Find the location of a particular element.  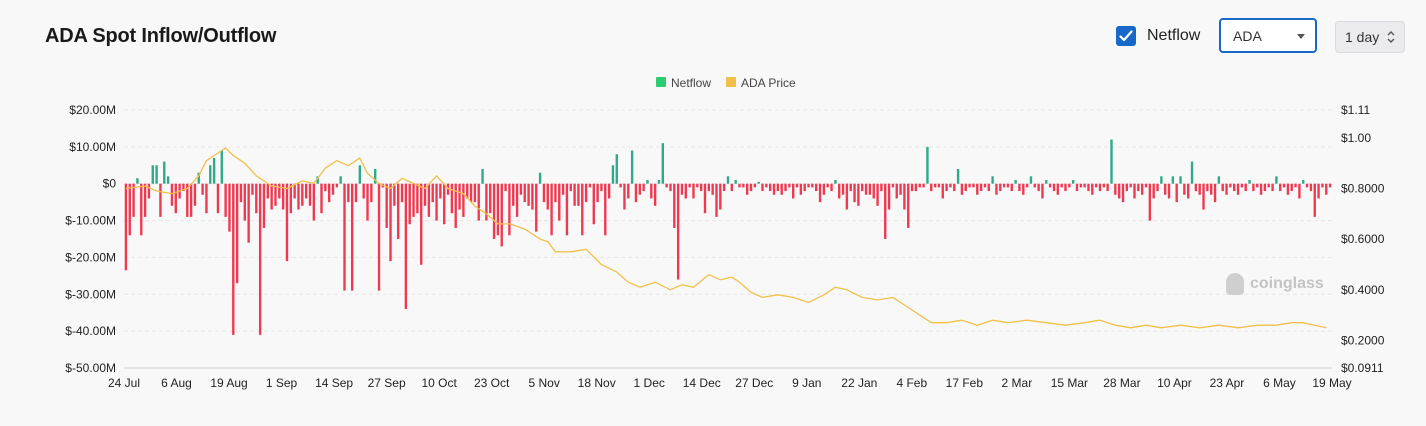

coin-select: ADA is located at coordinates (1268, 35).